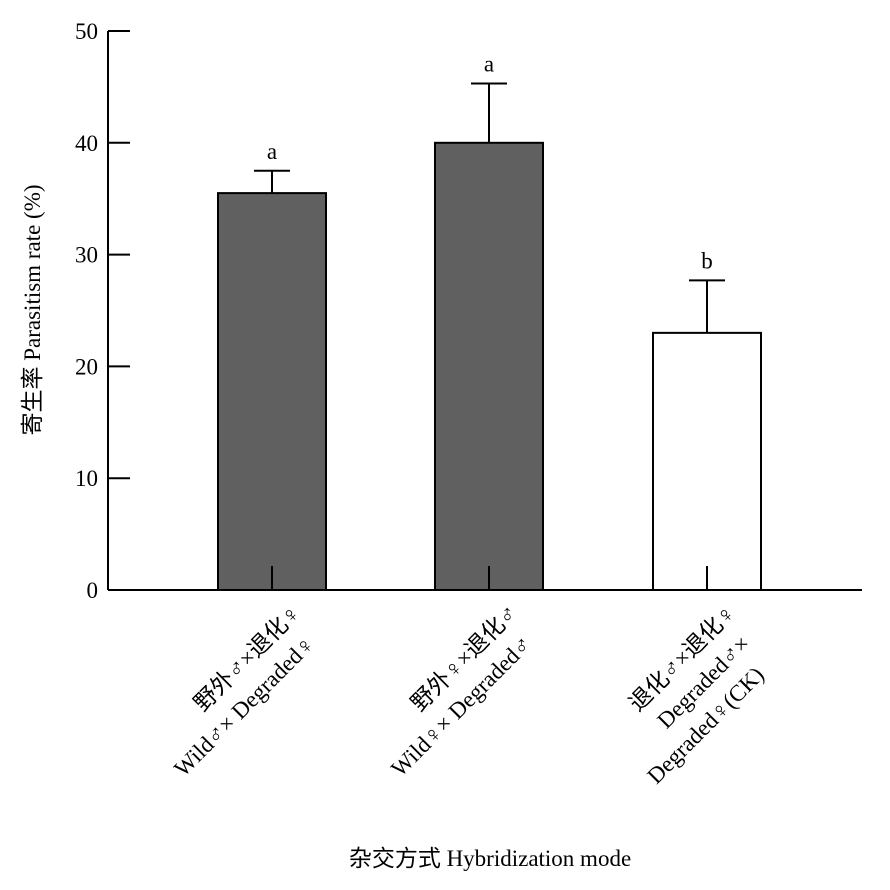  I want to click on y-tick-label: 50, so click(86, 31).